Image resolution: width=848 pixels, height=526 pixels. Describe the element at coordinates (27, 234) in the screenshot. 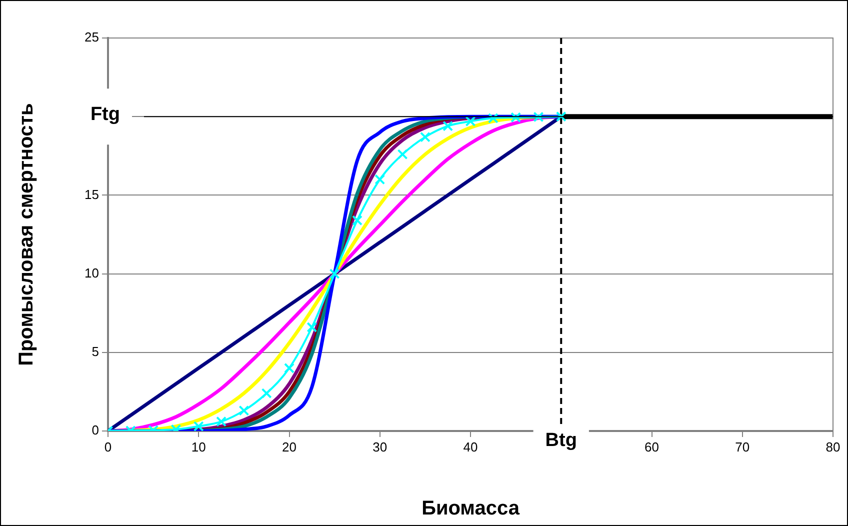

I see `y-axis-title: Промысловая смертность` at that location.